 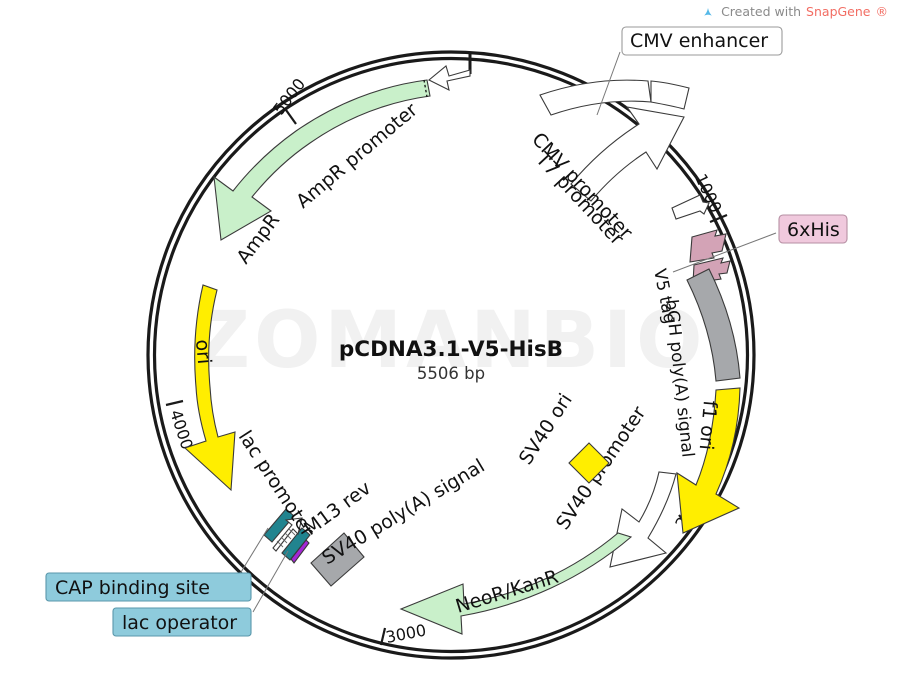 What do you see at coordinates (643, 519) in the screenshot?
I see `feature-sv40-promoter` at bounding box center [643, 519].